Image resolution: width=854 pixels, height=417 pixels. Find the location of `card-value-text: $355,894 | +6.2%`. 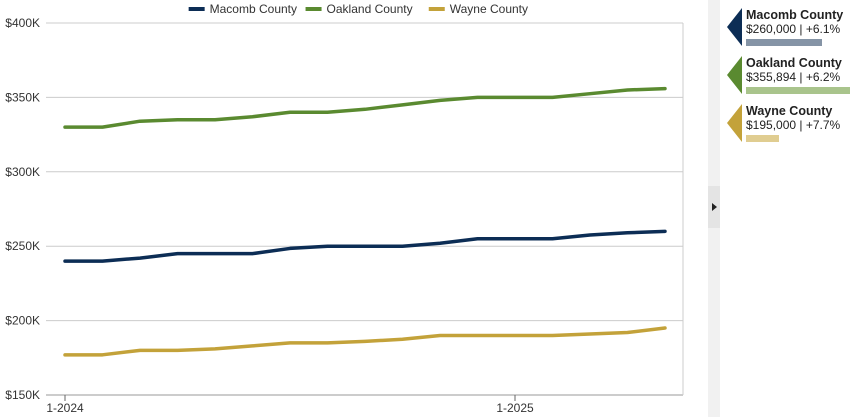

card-value-text: $355,894 | +6.2% is located at coordinates (793, 77).